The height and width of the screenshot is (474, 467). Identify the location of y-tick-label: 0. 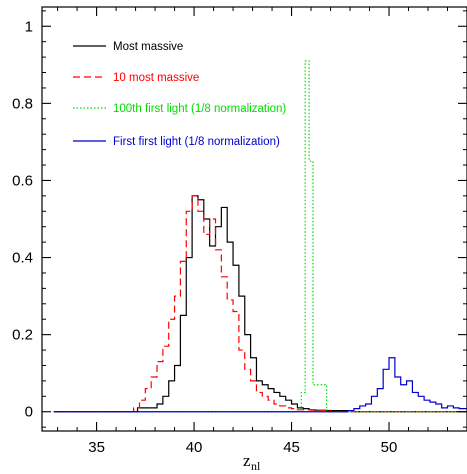
(29, 412).